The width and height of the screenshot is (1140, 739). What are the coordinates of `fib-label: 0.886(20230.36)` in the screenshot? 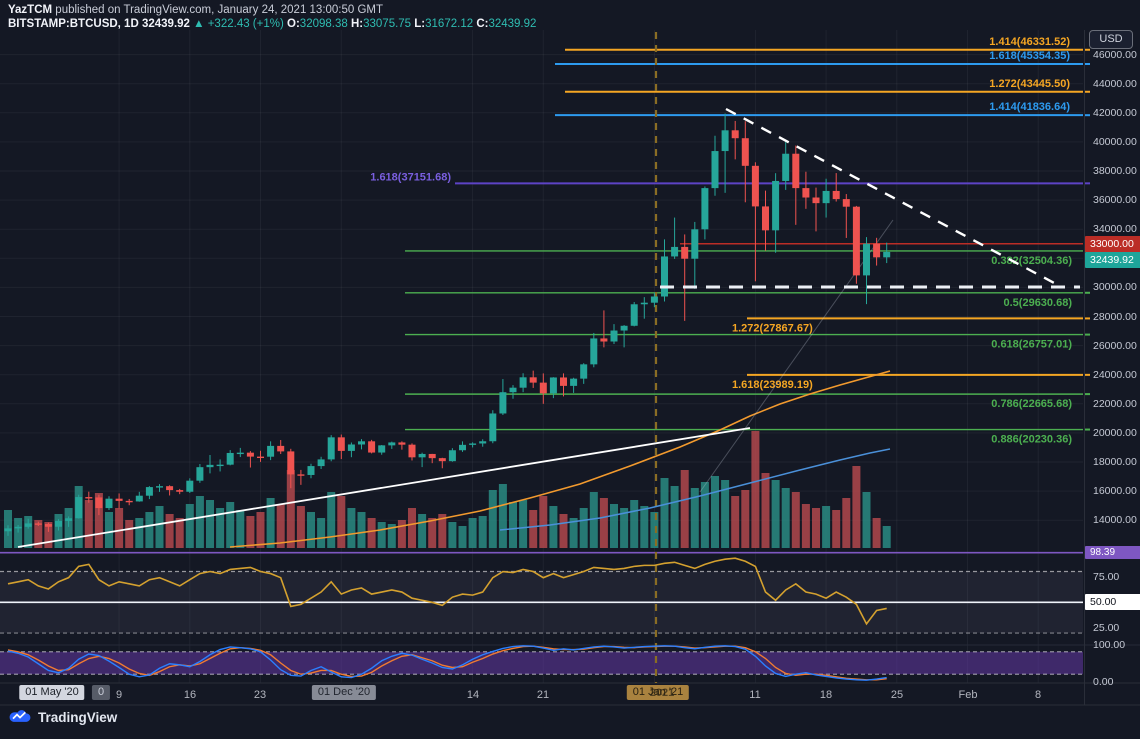 It's located at (1031, 440).